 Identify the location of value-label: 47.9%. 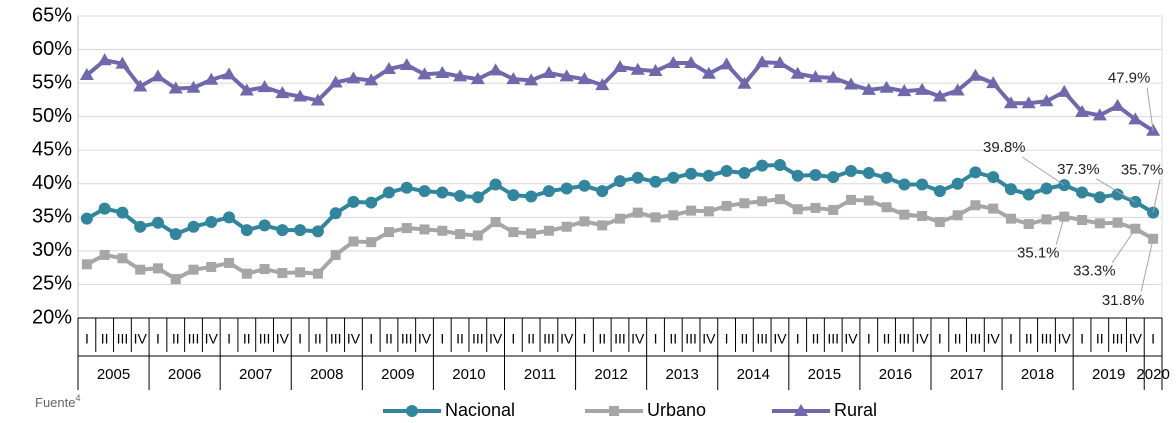
(1129, 78).